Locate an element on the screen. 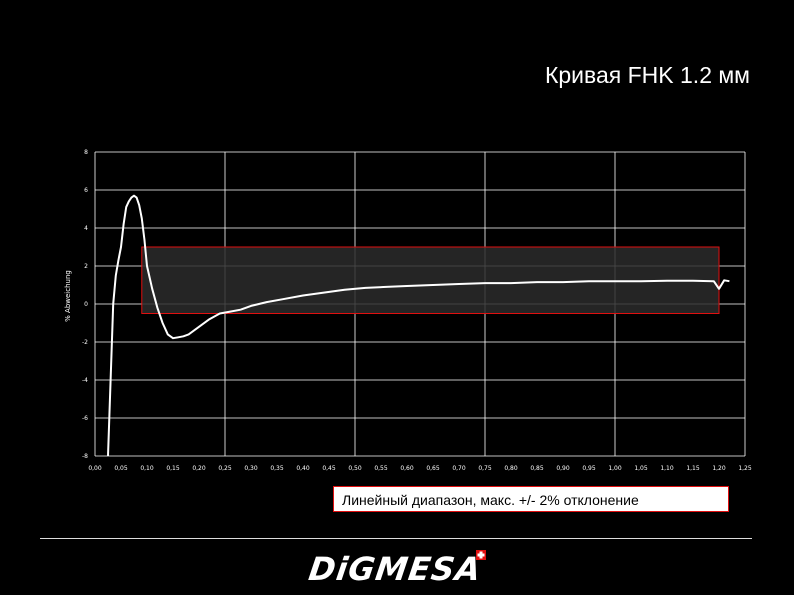 The image size is (794, 595). y-tick-label: -6 is located at coordinates (85, 418).